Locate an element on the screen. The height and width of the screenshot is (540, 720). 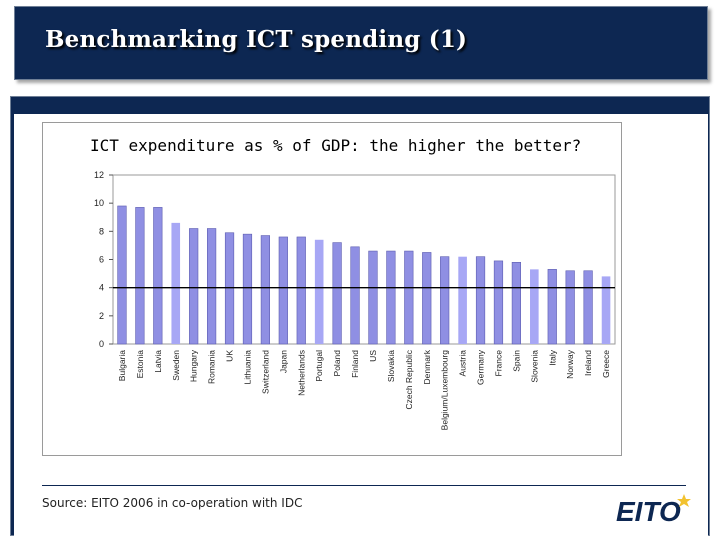
x-tick-label: Estonia is located at coordinates (140, 364).